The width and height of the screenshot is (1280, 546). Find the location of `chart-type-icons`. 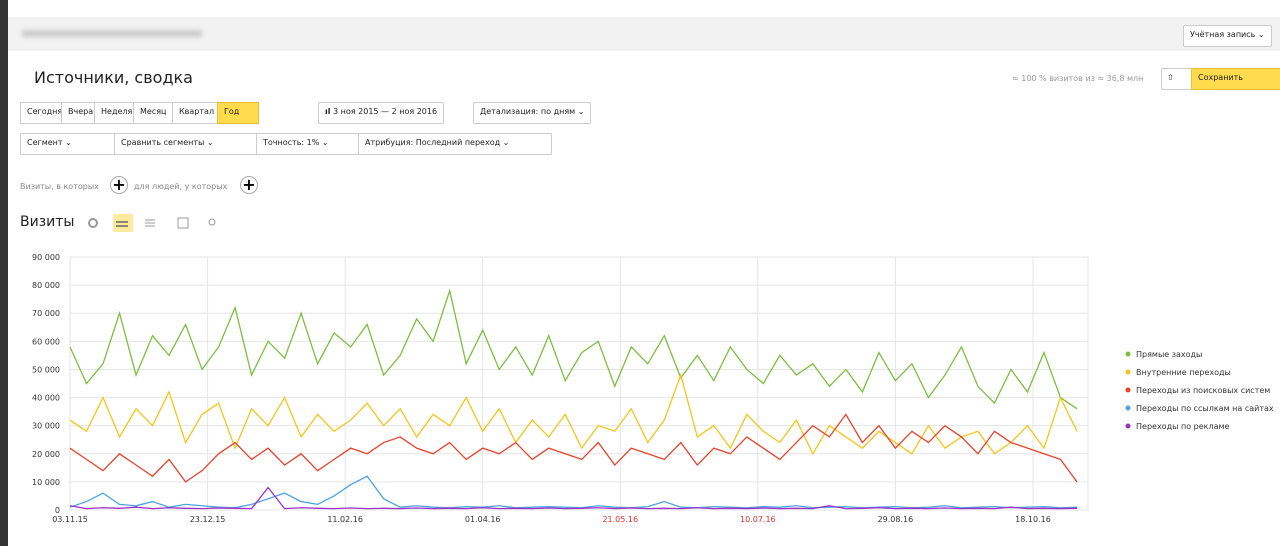

chart-type-icons is located at coordinates (152, 223).